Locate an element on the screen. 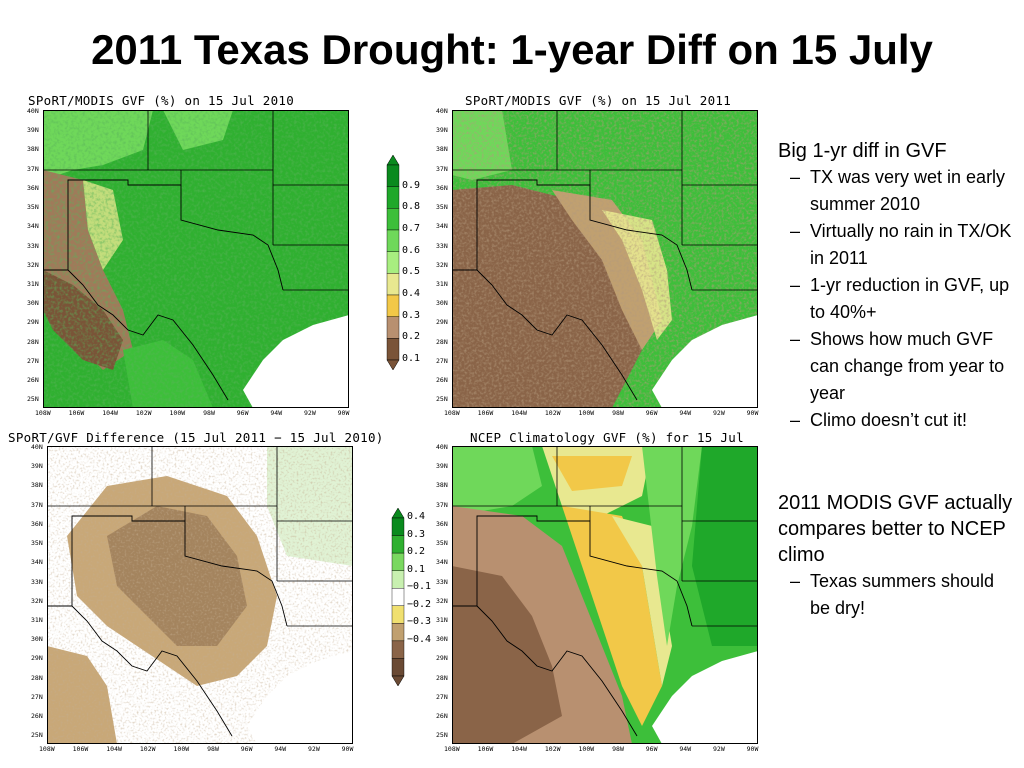 The image size is (1024, 768). notes-item: – TX was very wet in early summer 2010 is located at coordinates (898, 190).